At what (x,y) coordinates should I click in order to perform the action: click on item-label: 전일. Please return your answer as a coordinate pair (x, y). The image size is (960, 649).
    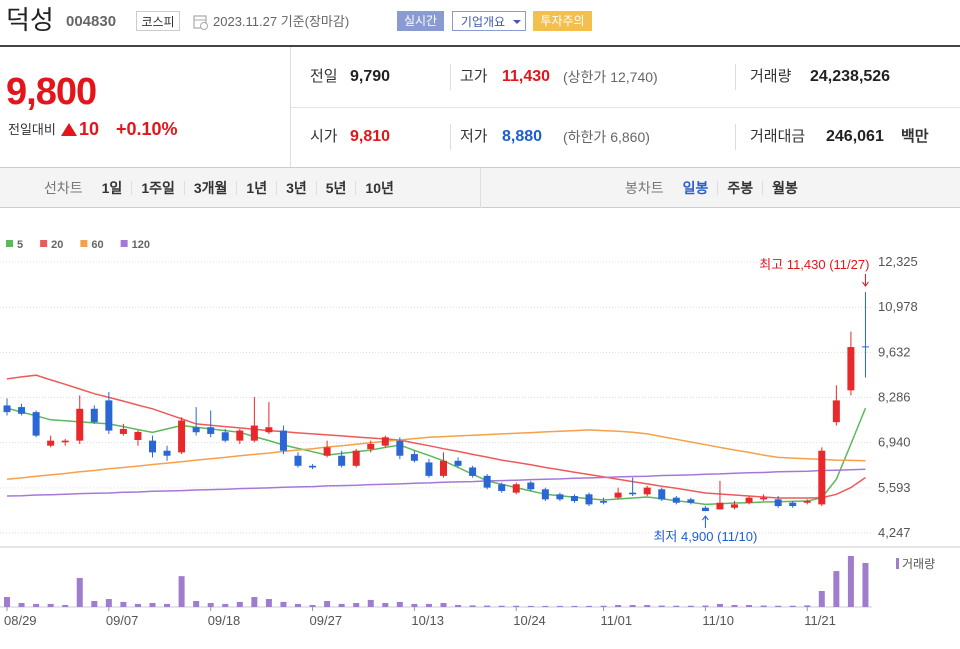
    Looking at the image, I should click on (324, 76).